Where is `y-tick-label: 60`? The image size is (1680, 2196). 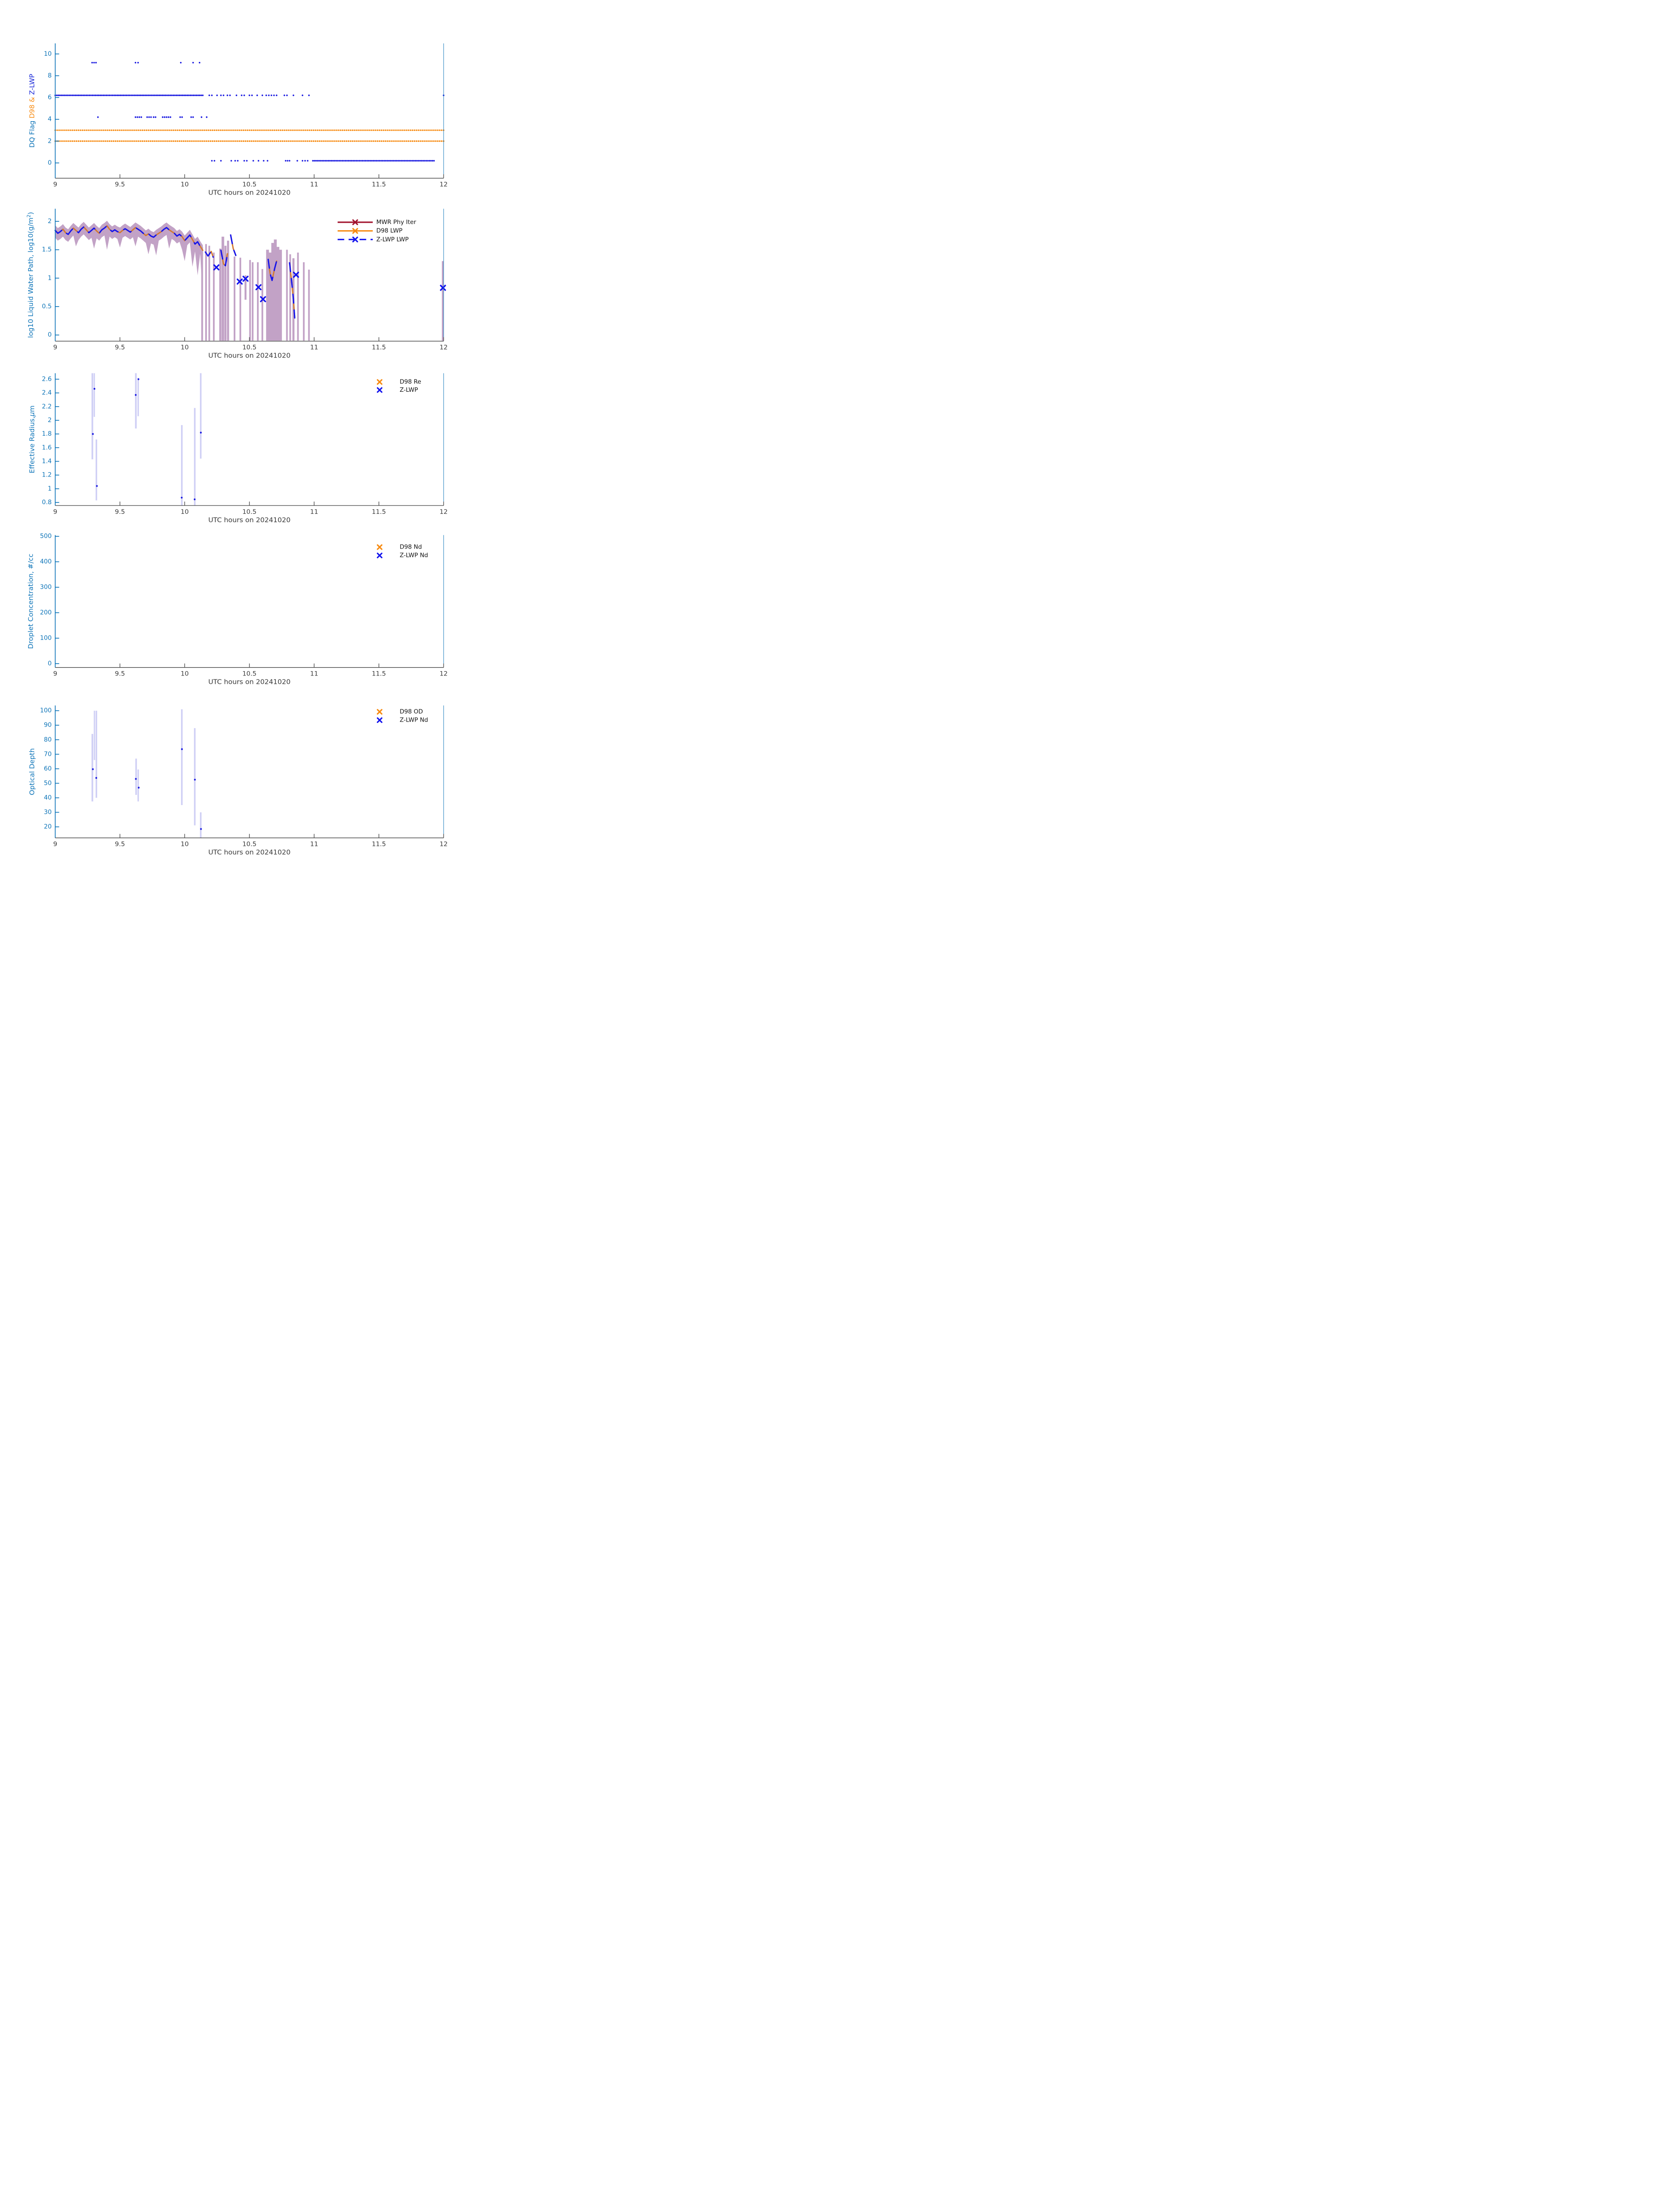 y-tick-label: 60 is located at coordinates (48, 768).